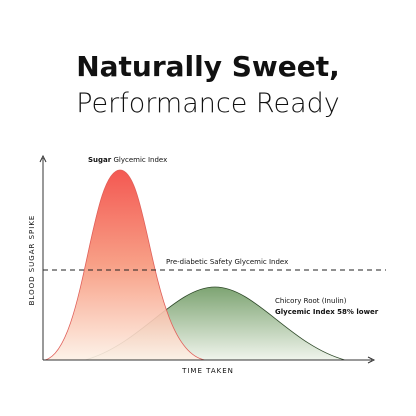 The height and width of the screenshot is (416, 416). I want to click on y-arrow, so click(43, 158).